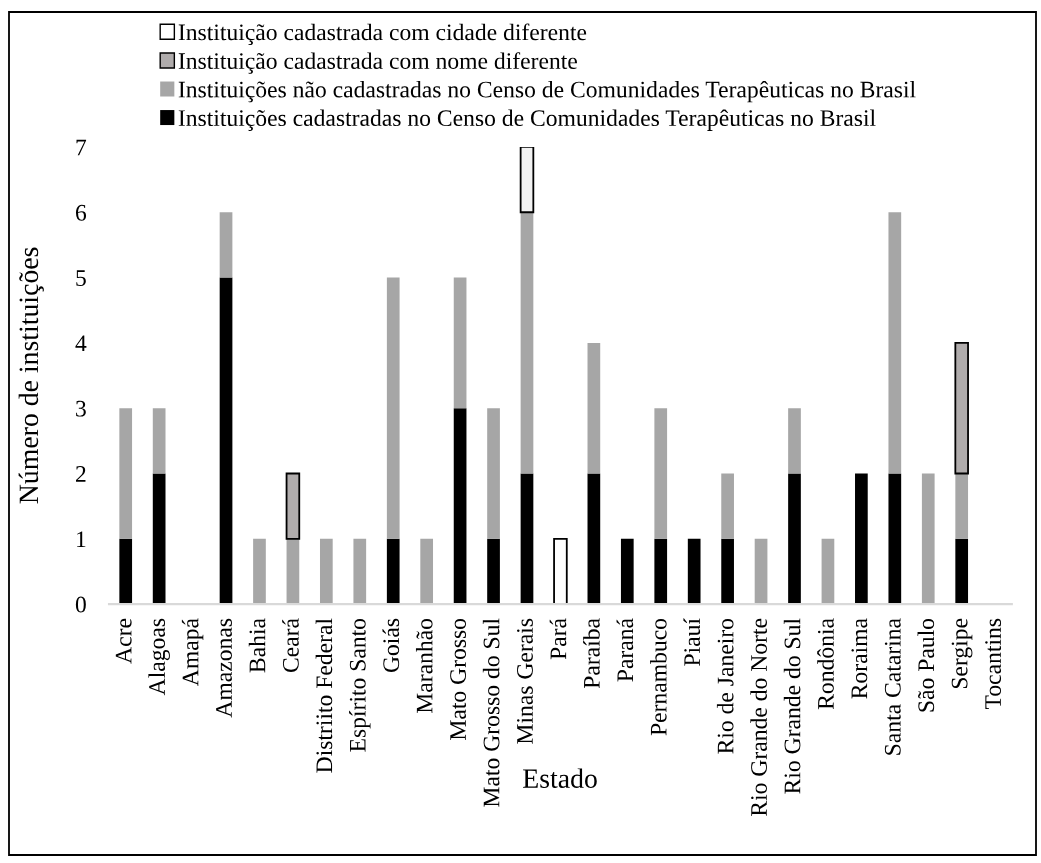 The height and width of the screenshot is (863, 1041). Describe the element at coordinates (658, 677) in the screenshot. I see `x-tick-label: Pernambuco` at that location.